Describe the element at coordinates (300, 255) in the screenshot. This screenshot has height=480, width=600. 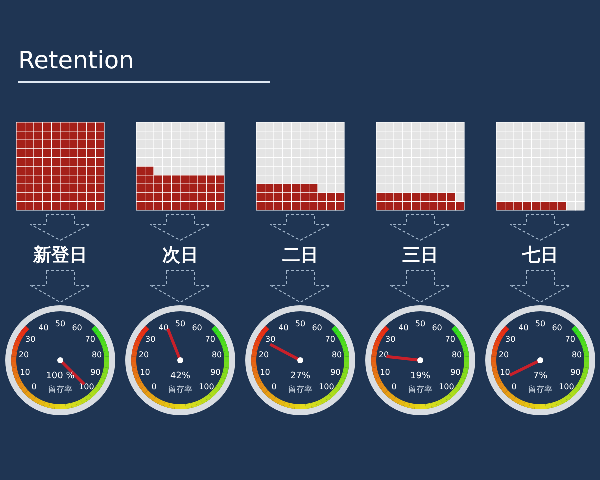
I see `category-label: 二日` at that location.